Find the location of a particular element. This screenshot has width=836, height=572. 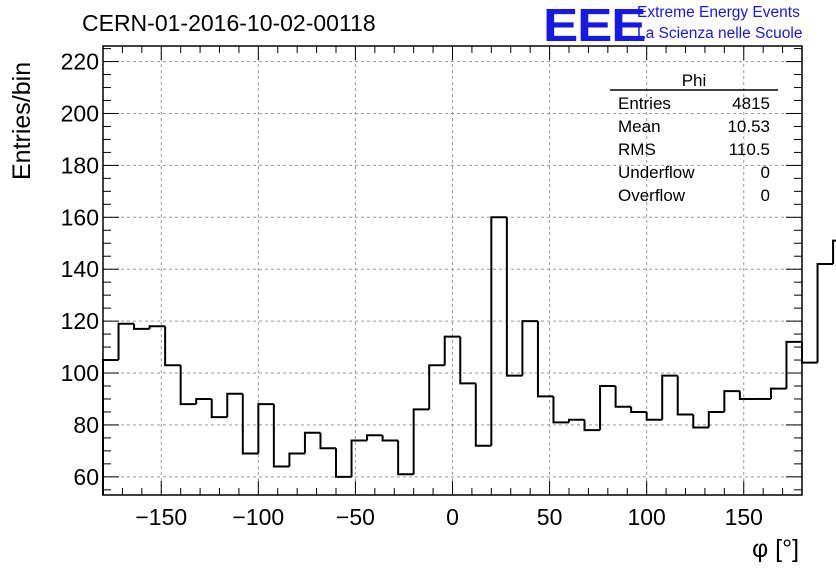

stat-label-rms: RMS is located at coordinates (637, 149).